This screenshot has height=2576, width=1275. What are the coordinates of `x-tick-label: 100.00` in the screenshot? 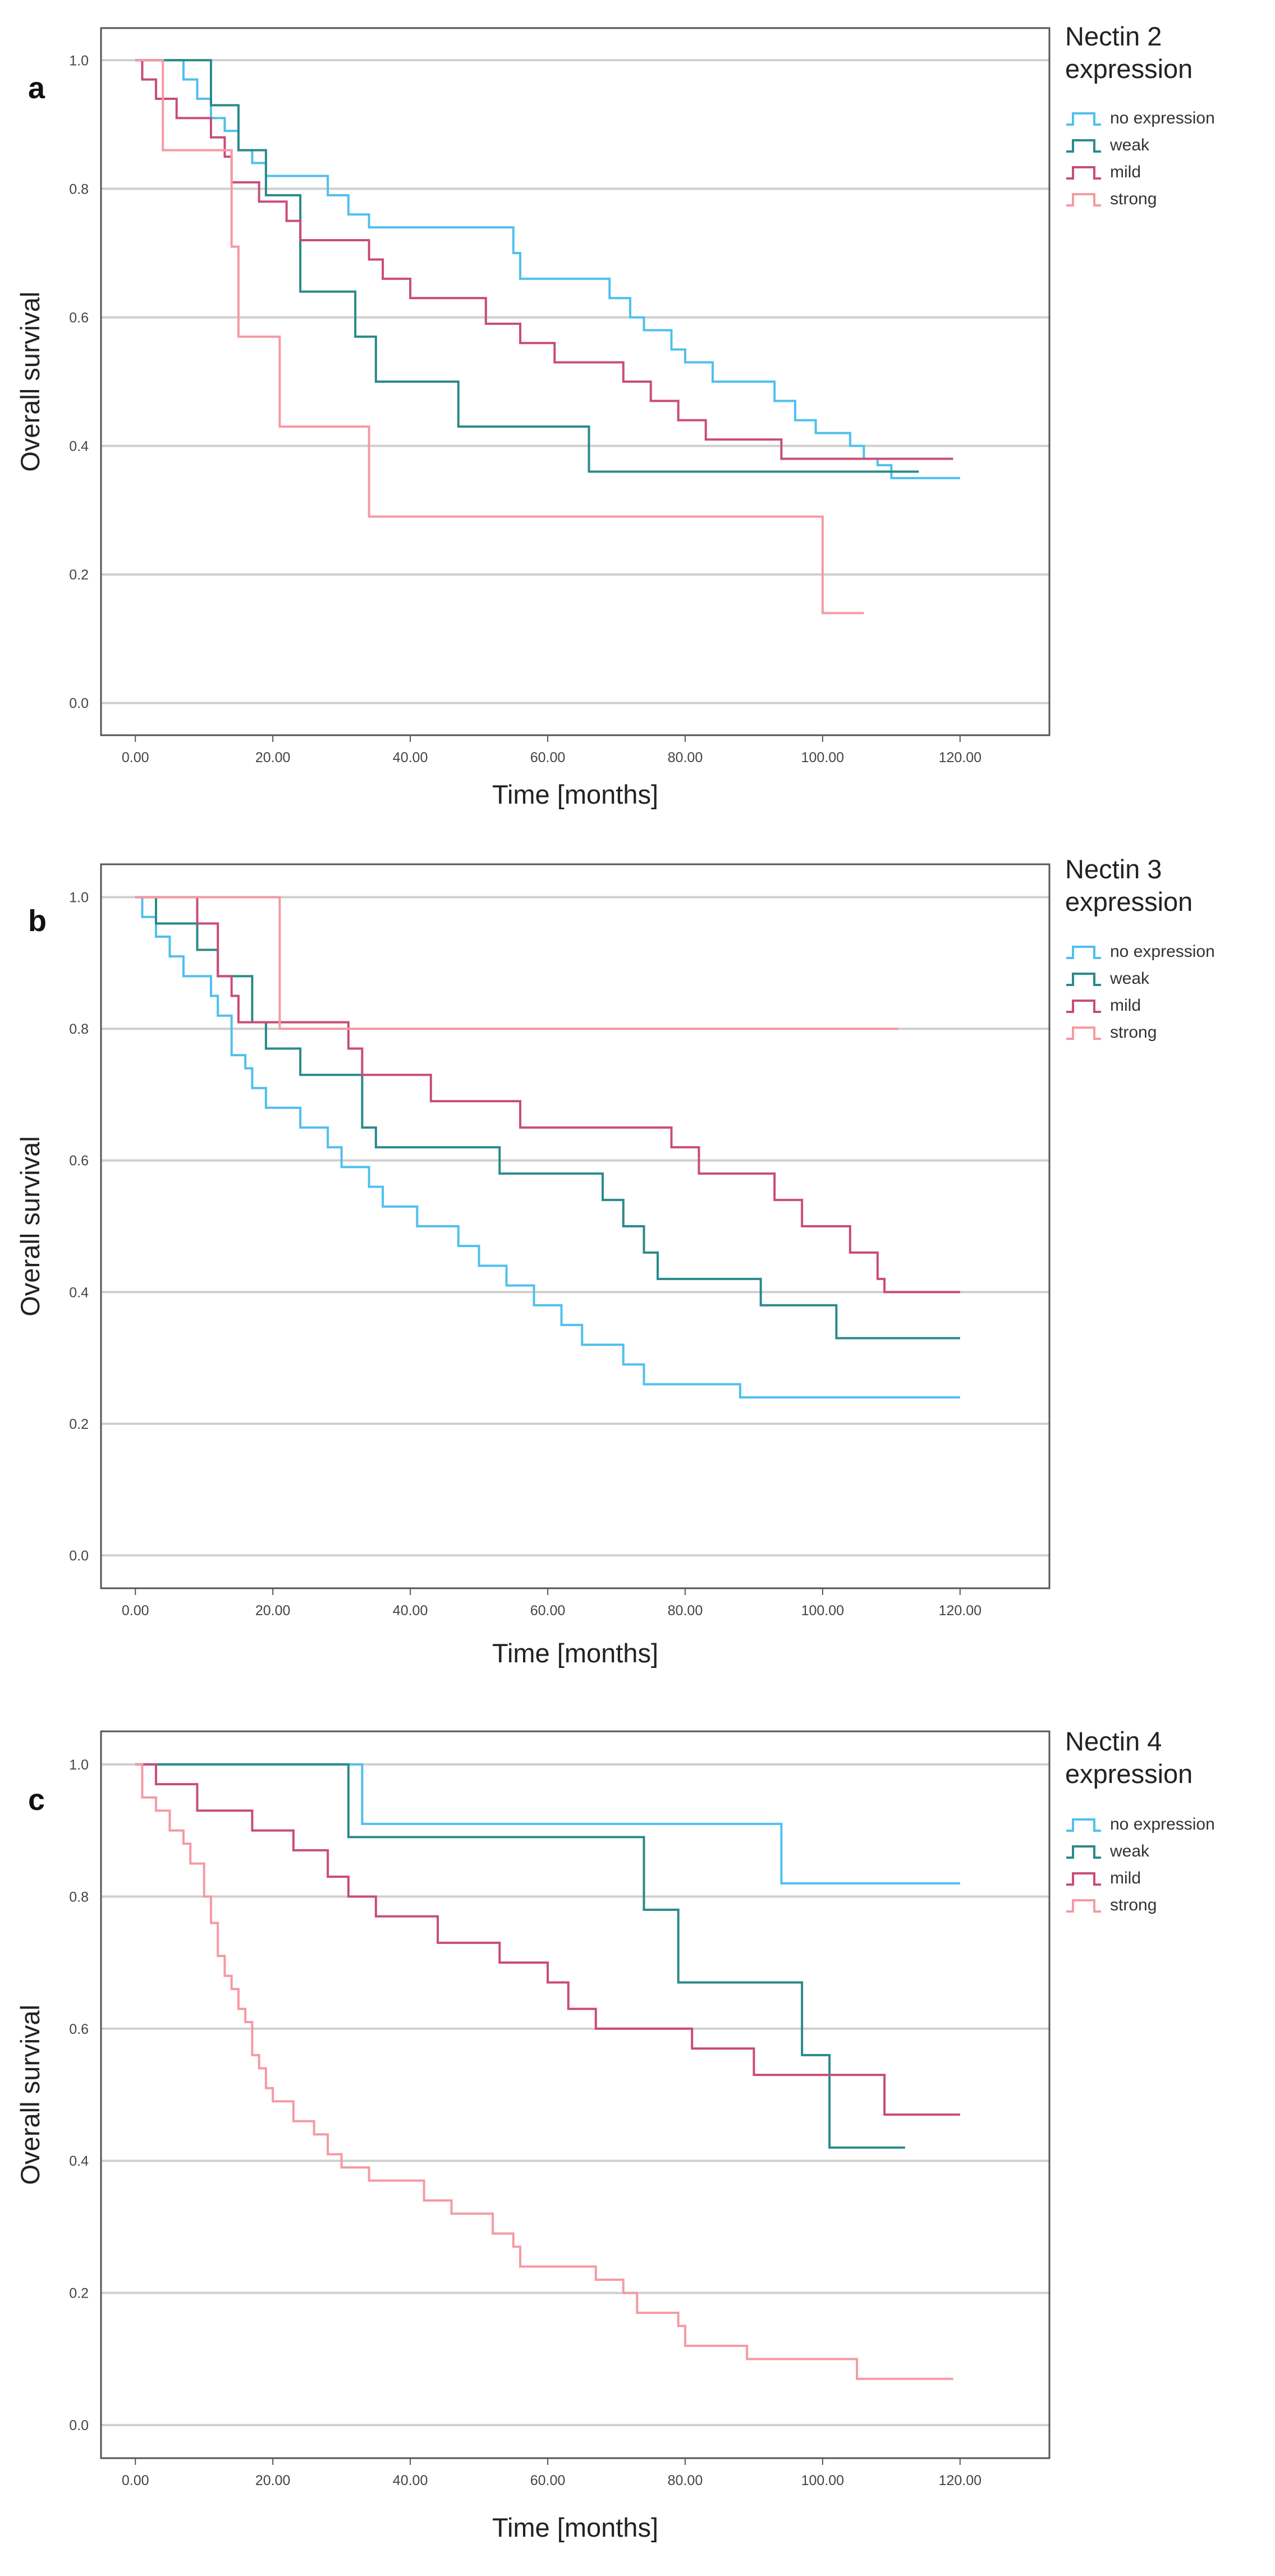 It's located at (823, 1611).